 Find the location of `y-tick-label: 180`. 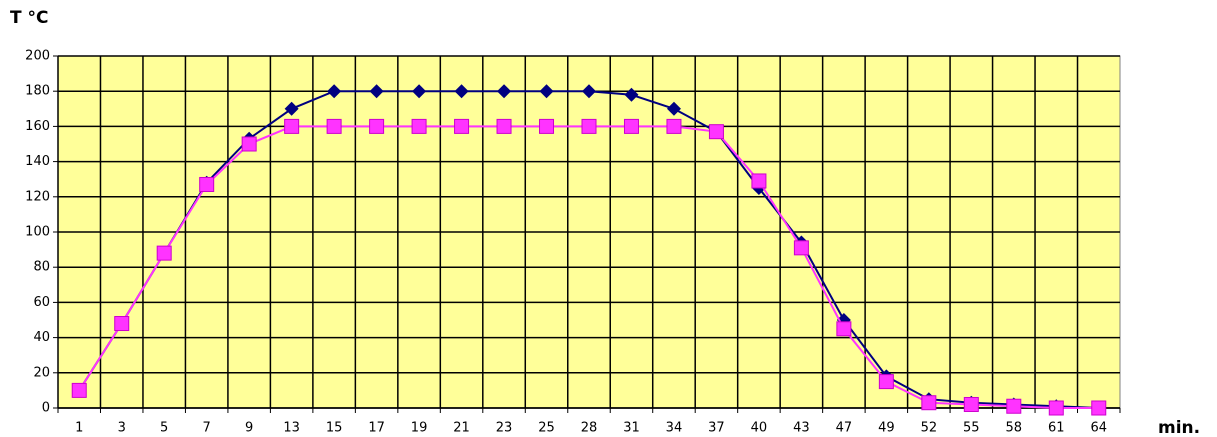

y-tick-label: 180 is located at coordinates (37, 91).